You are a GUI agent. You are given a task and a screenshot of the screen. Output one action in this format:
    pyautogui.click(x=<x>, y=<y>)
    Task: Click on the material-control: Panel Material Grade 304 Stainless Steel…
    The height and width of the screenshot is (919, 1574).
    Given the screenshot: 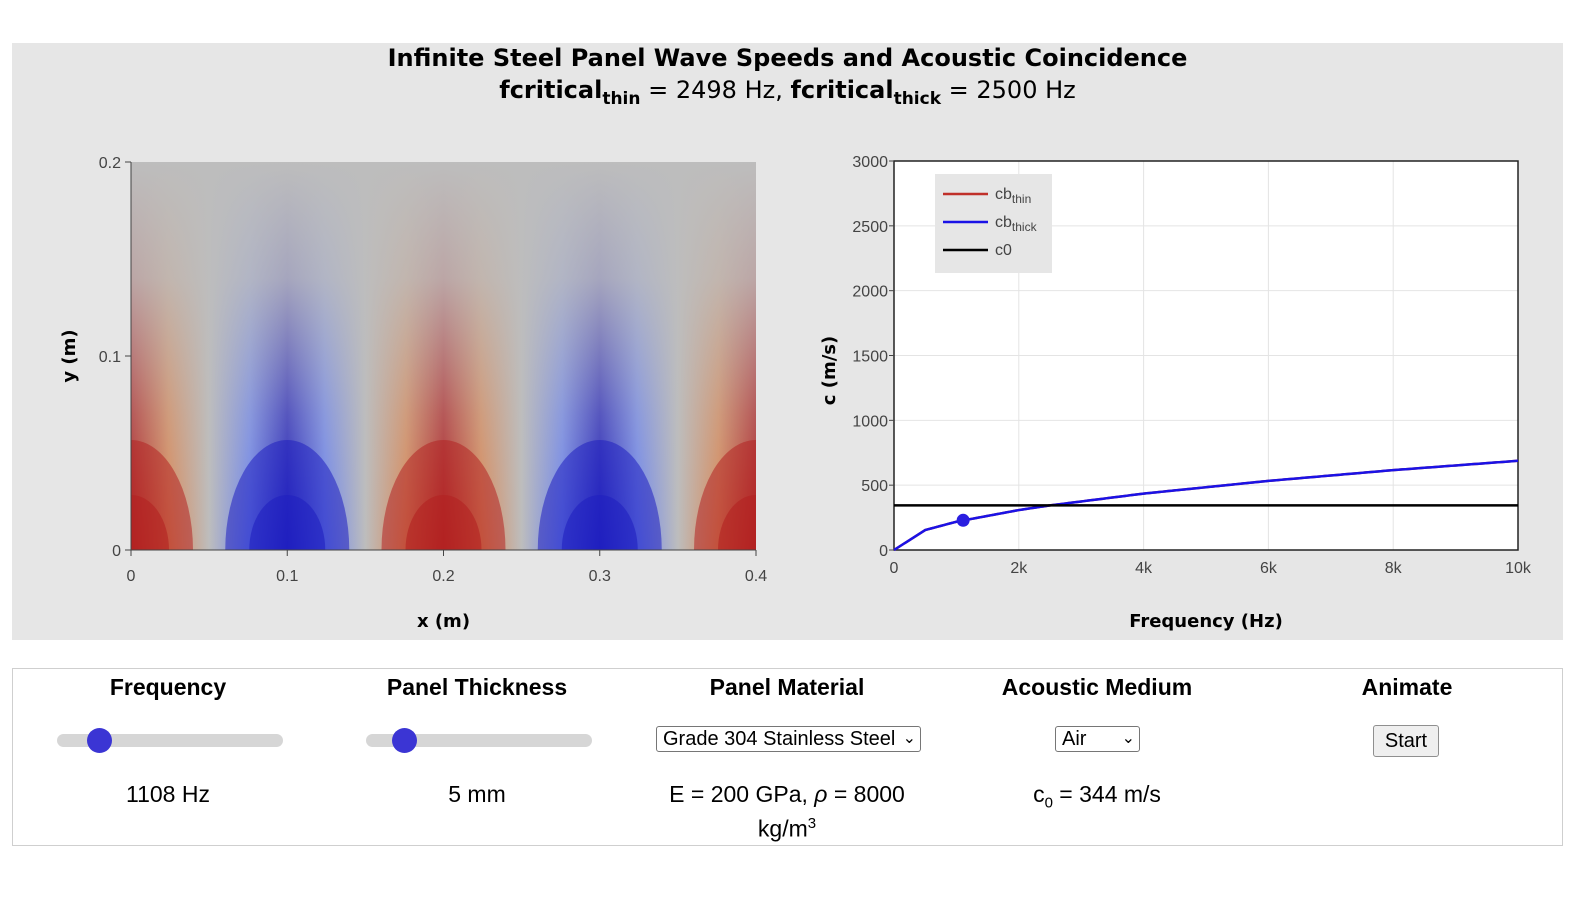 What is the action you would take?
    pyautogui.click(x=787, y=757)
    